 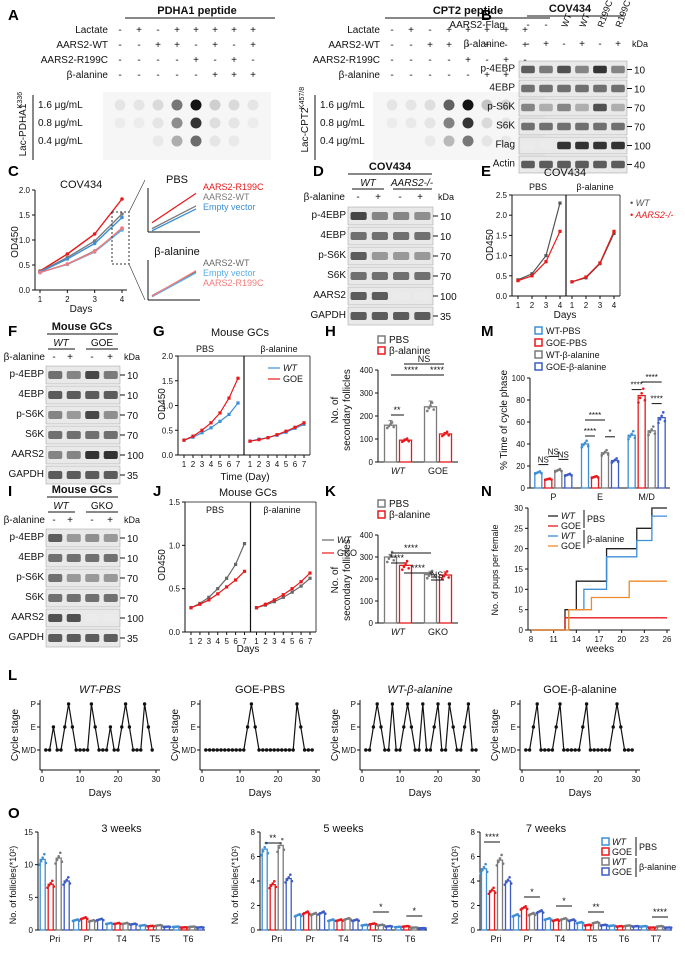 I want to click on cycle-x-tick-label: 0, so click(x=522, y=779).